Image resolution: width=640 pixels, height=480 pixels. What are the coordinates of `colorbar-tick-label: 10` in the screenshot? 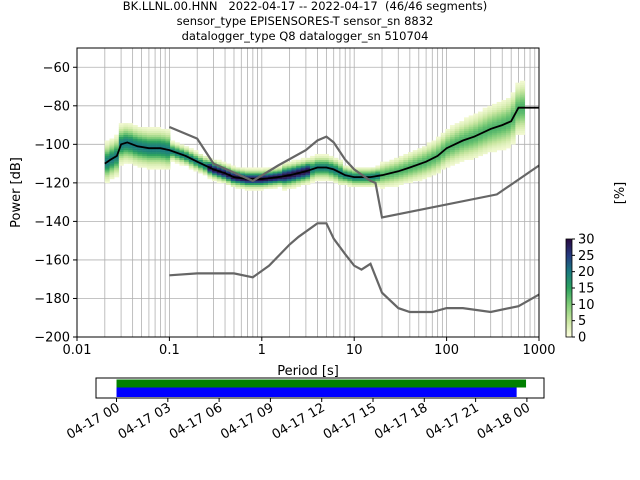 It's located at (586, 305).